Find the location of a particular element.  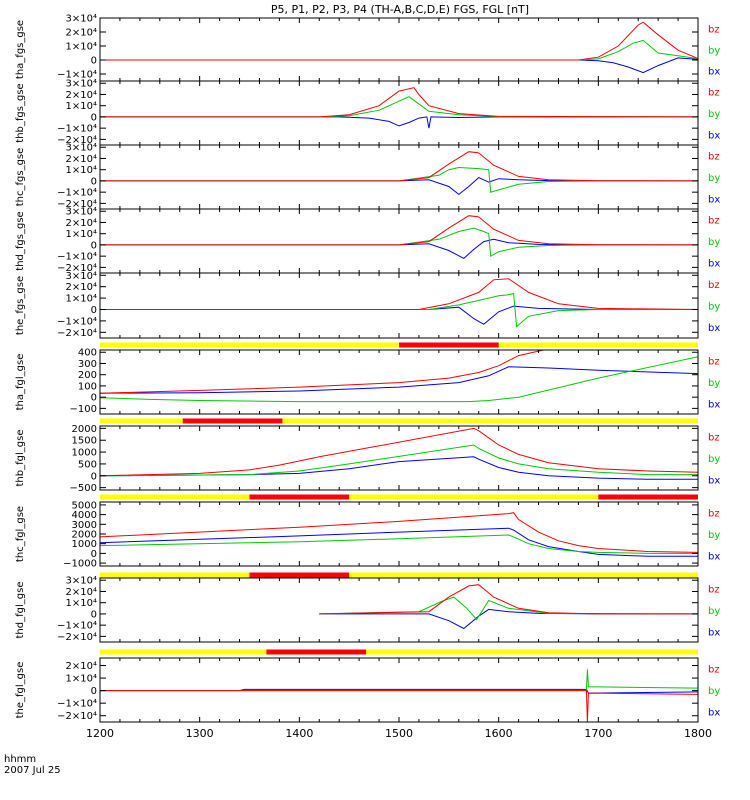

series-by-thb_fgs_gse is located at coordinates (399, 107).